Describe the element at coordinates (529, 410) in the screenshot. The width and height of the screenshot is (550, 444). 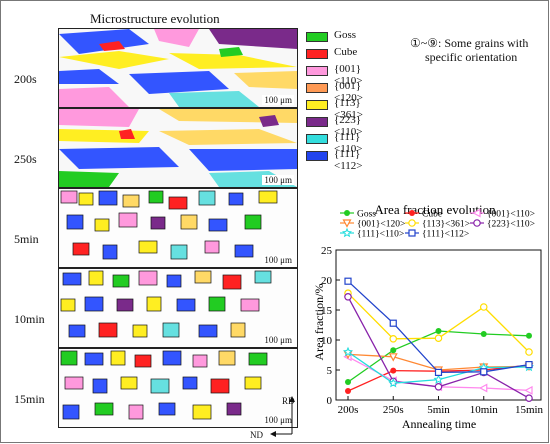
I see `x-tick-label: 15min` at that location.